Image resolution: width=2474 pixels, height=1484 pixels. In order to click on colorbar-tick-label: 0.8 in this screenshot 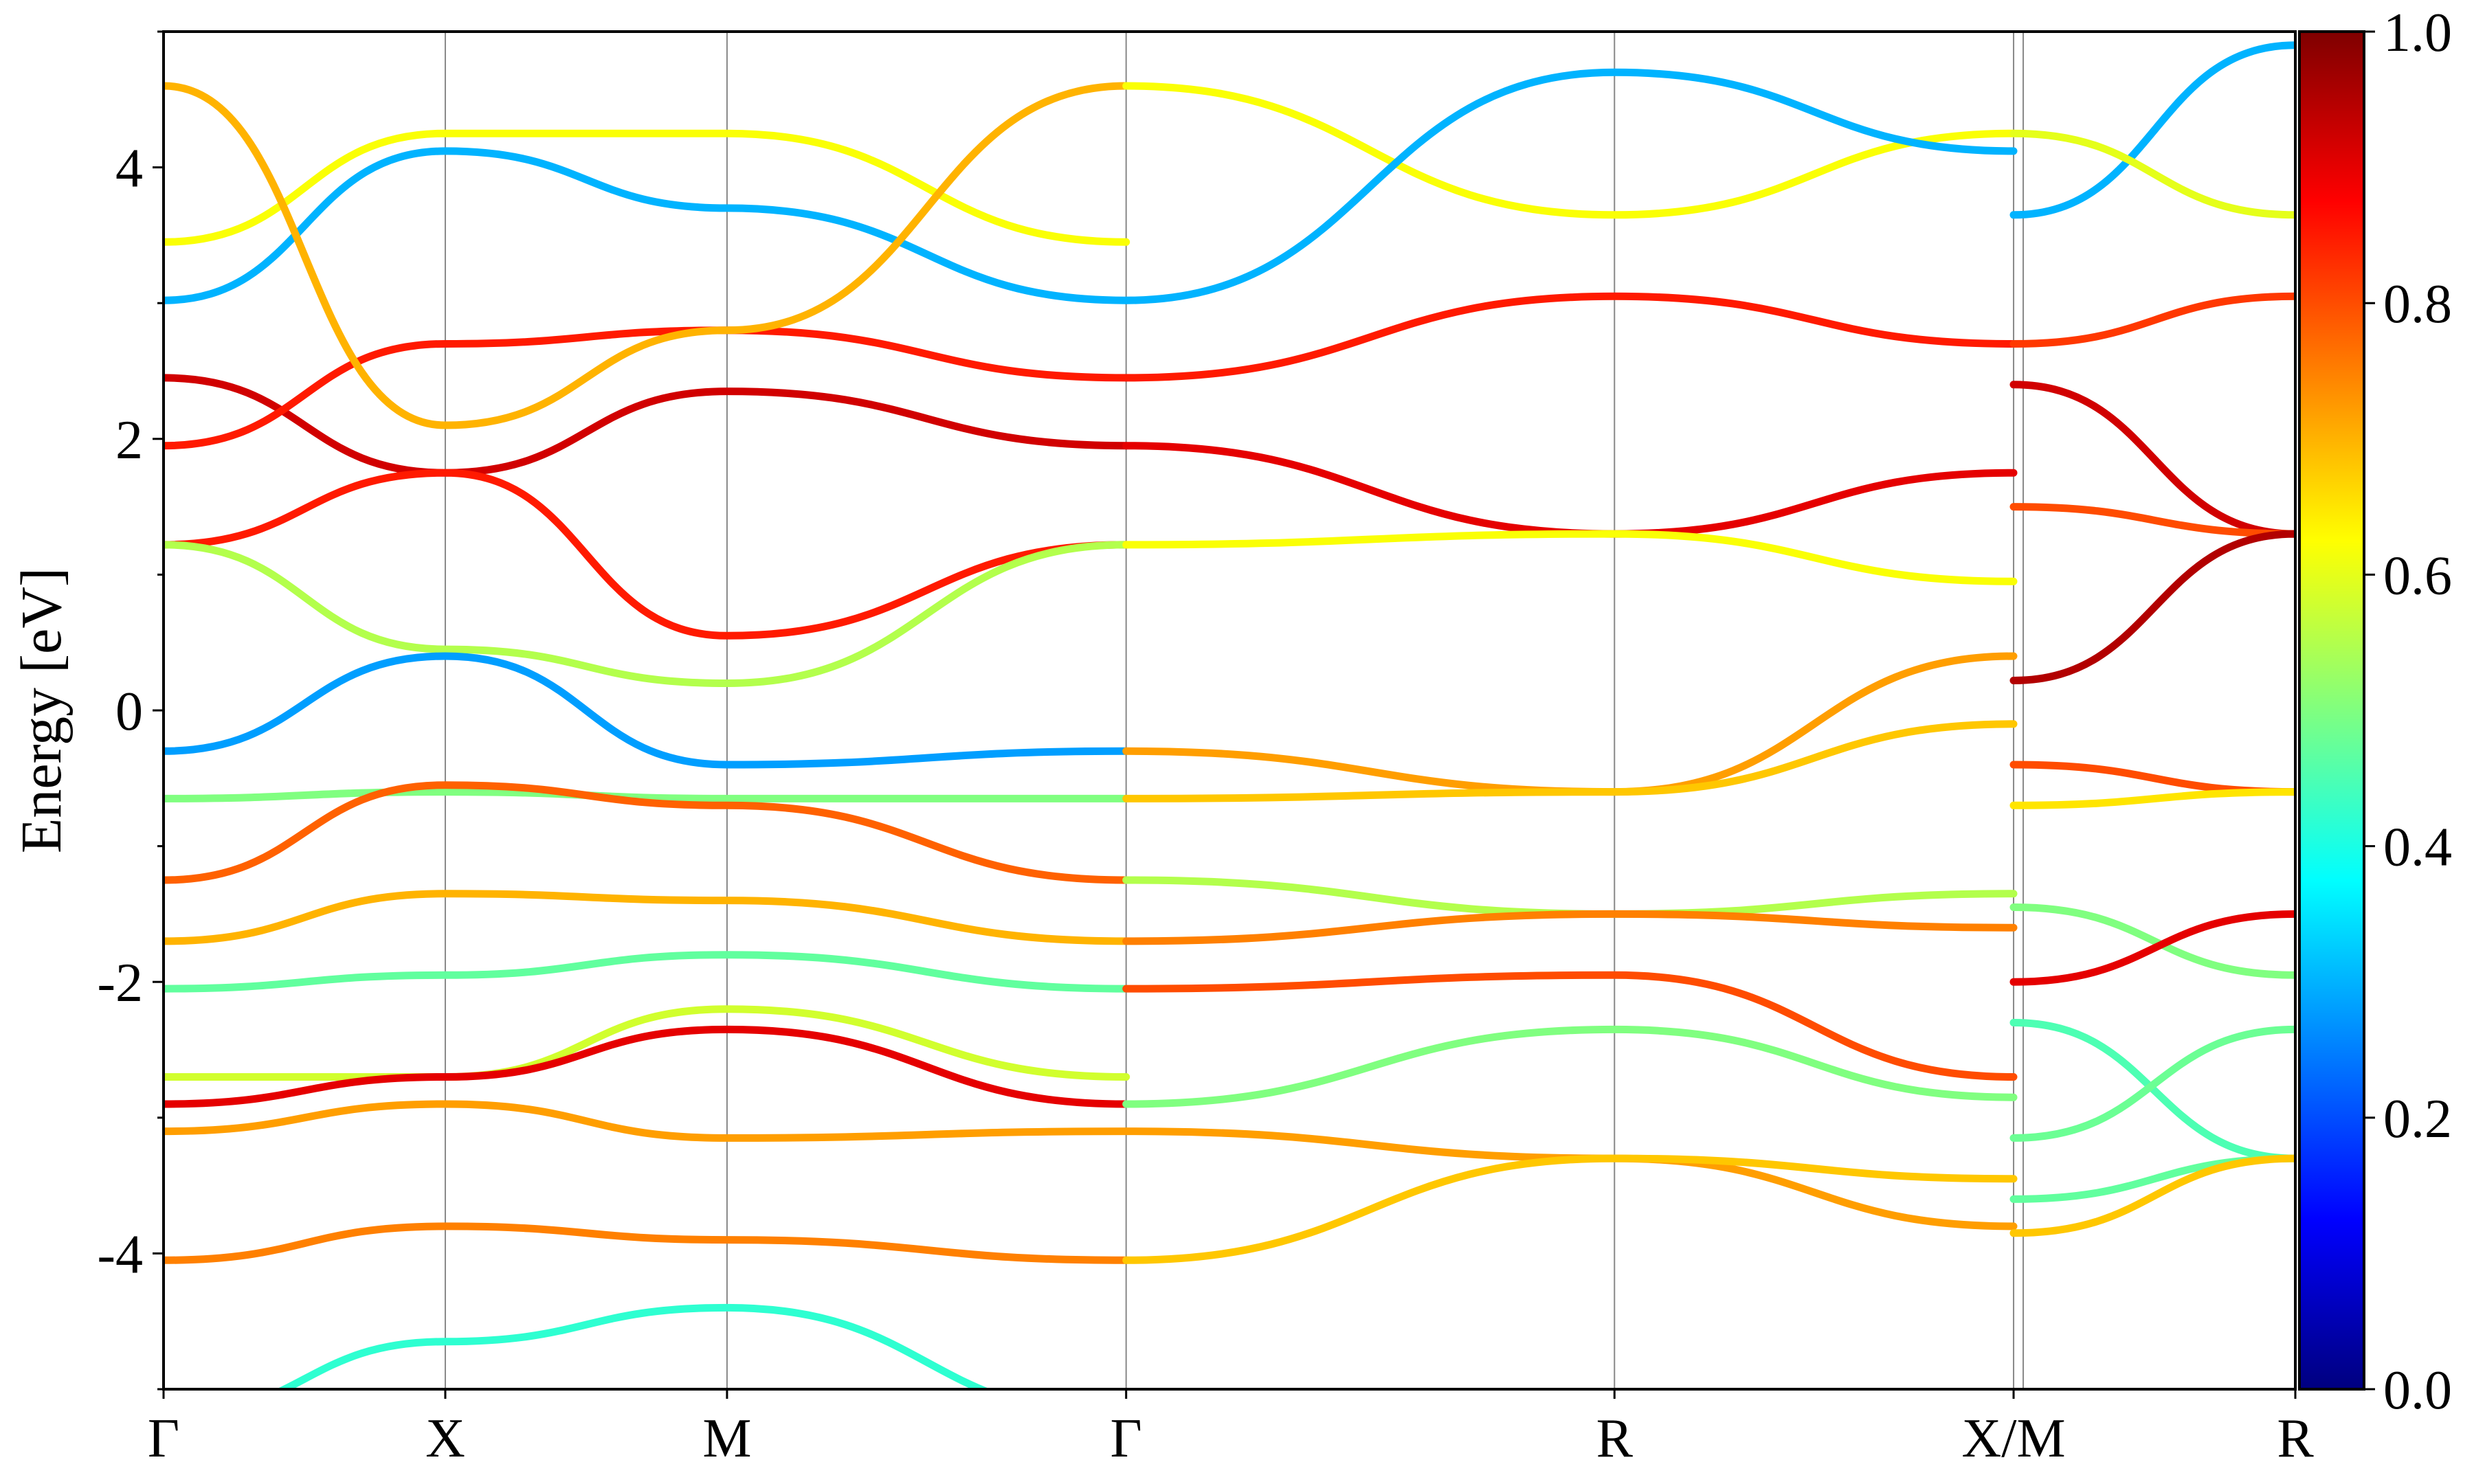, I will do `click(2417, 304)`.